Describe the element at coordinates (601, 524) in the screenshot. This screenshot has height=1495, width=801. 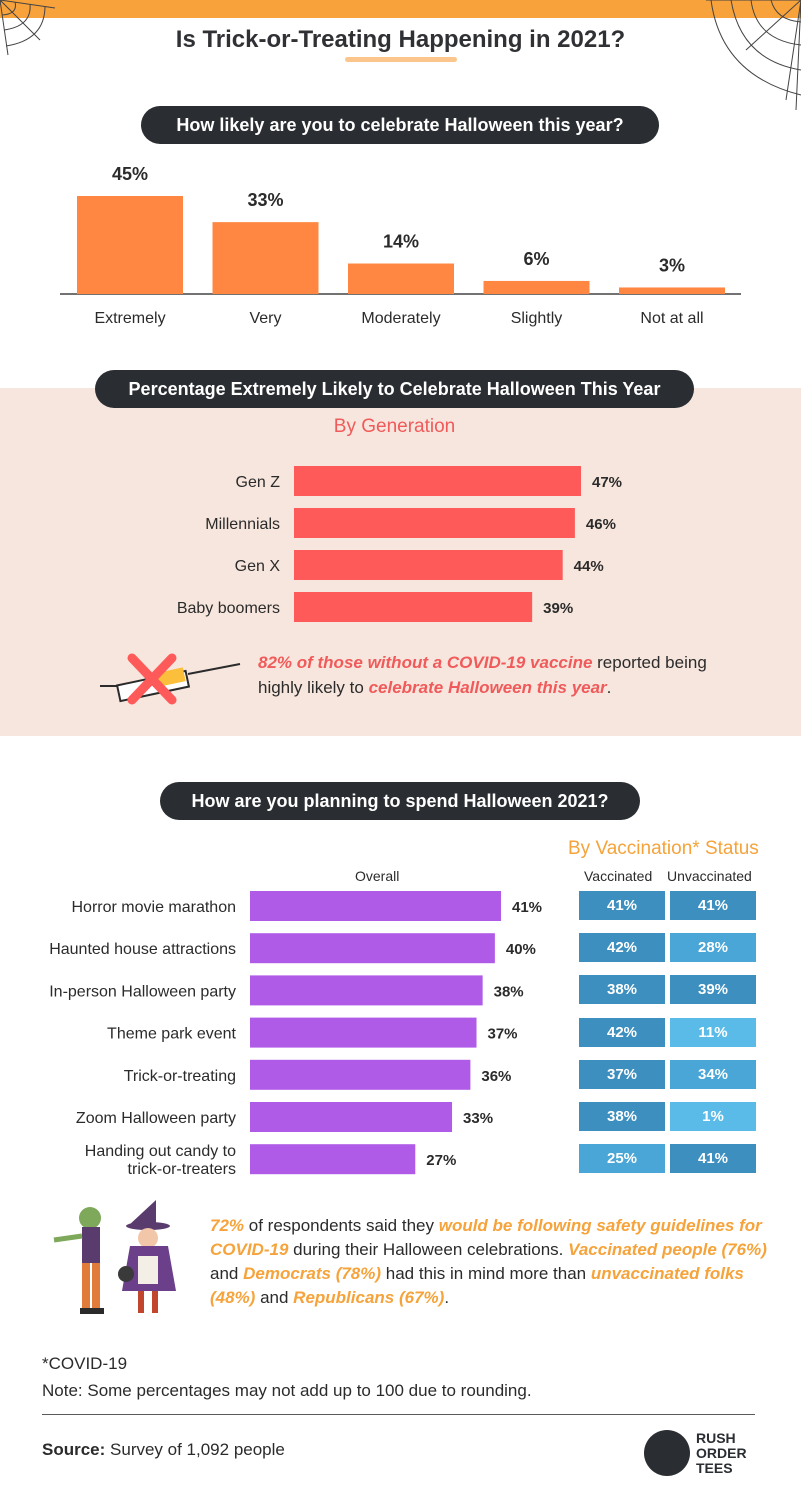
I see `chart2-value-label: 46%` at that location.